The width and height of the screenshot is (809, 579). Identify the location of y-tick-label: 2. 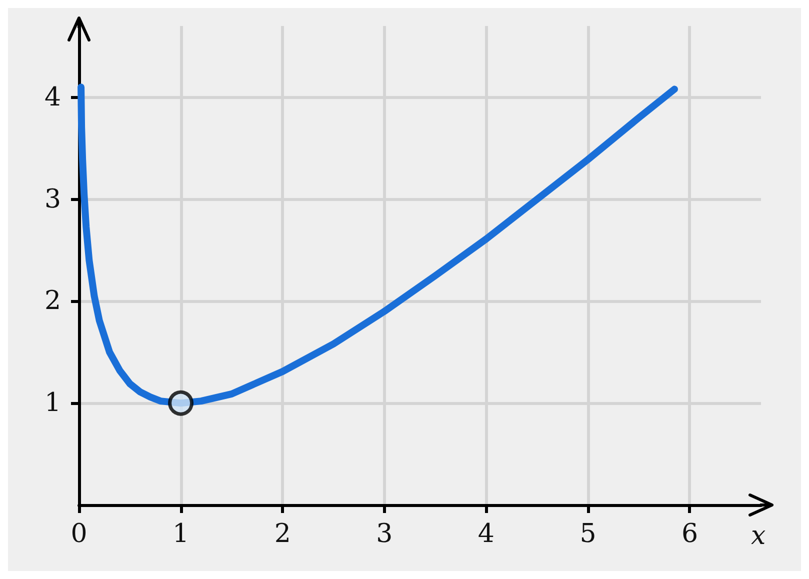
(52, 301).